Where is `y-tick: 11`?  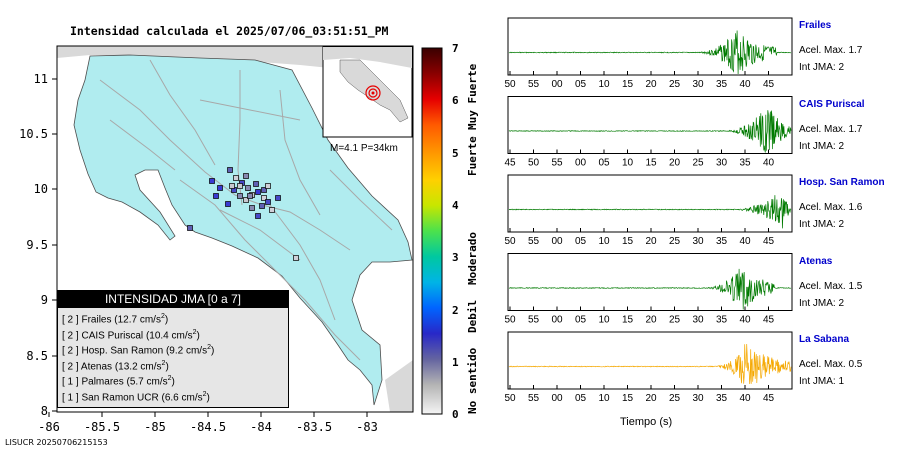
y-tick: 11 is located at coordinates (41, 79).